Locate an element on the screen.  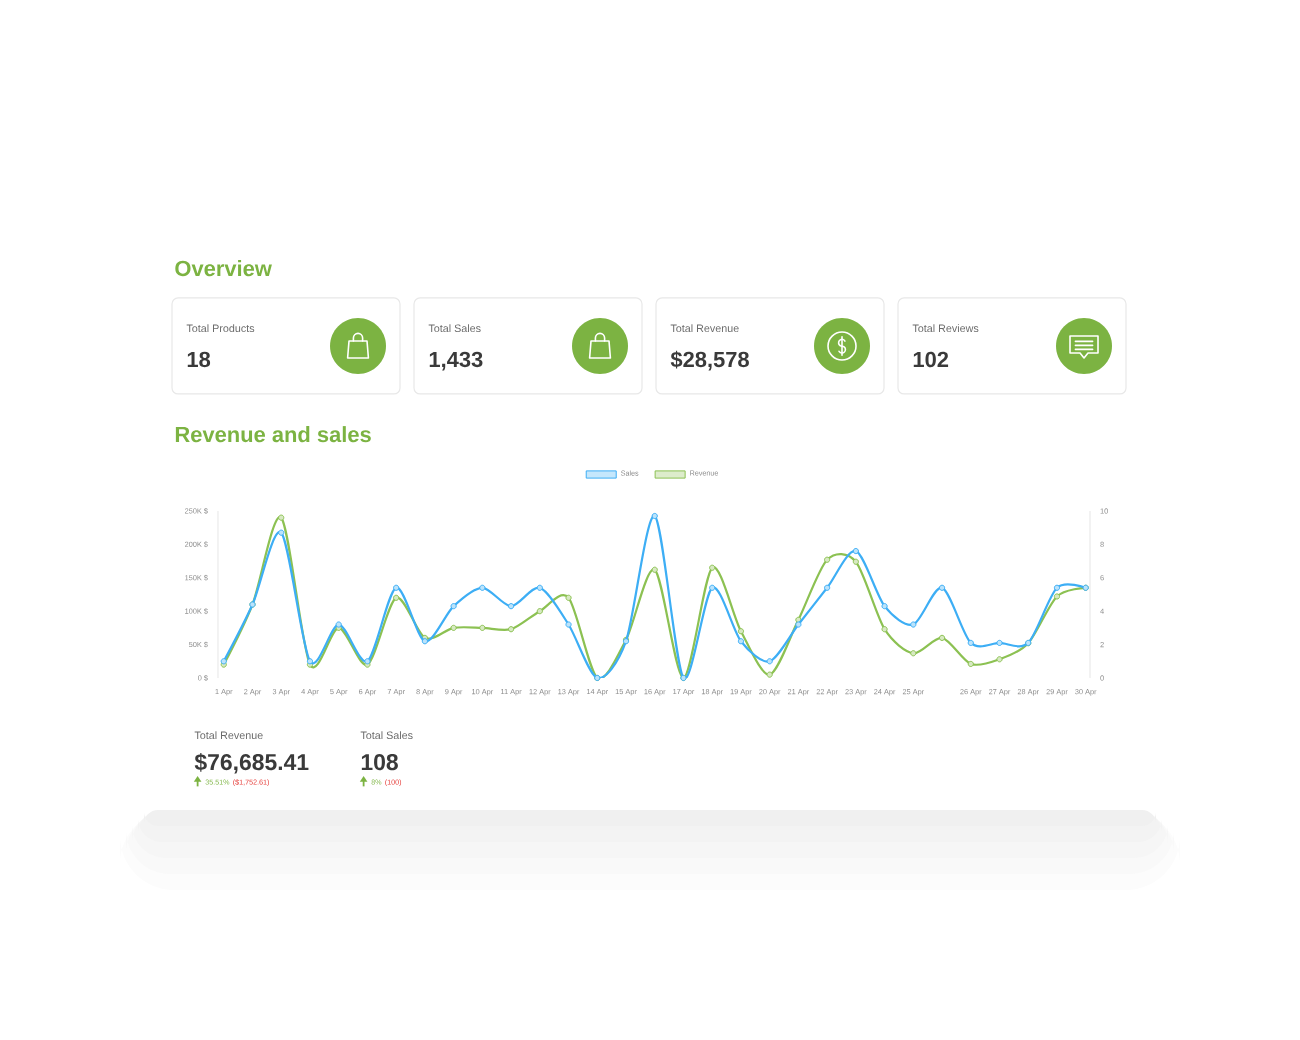
text: 108 is located at coordinates (379, 762).